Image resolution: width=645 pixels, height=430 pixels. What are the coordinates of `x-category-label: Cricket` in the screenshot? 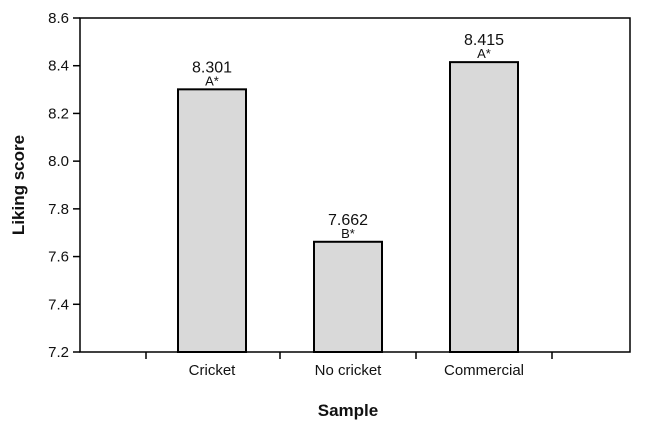 It's located at (213, 370).